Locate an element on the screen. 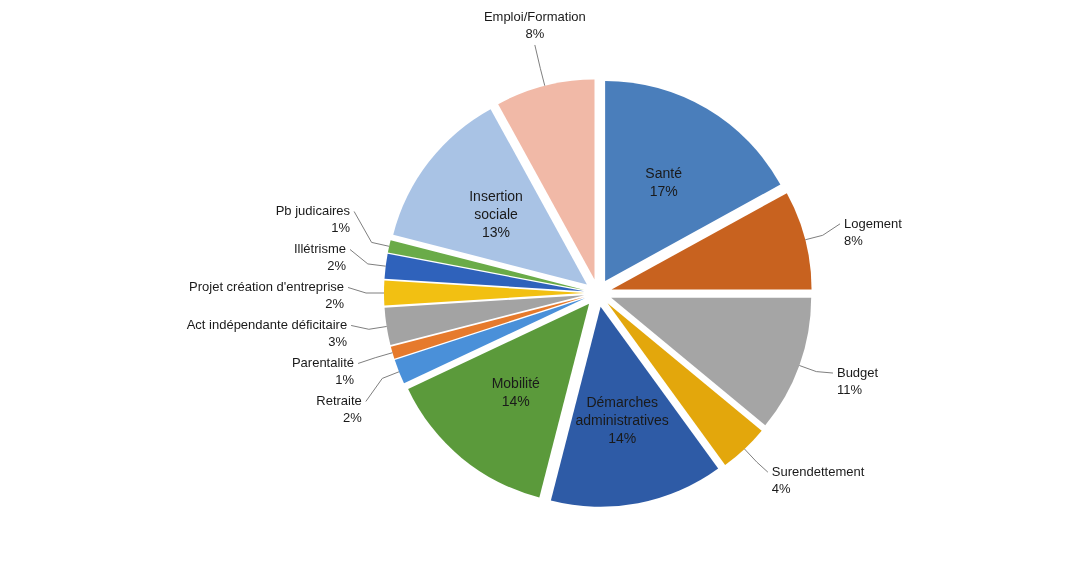 This screenshot has height=568, width=1066. slice-label: Emploi/Formation is located at coordinates (534, 16).